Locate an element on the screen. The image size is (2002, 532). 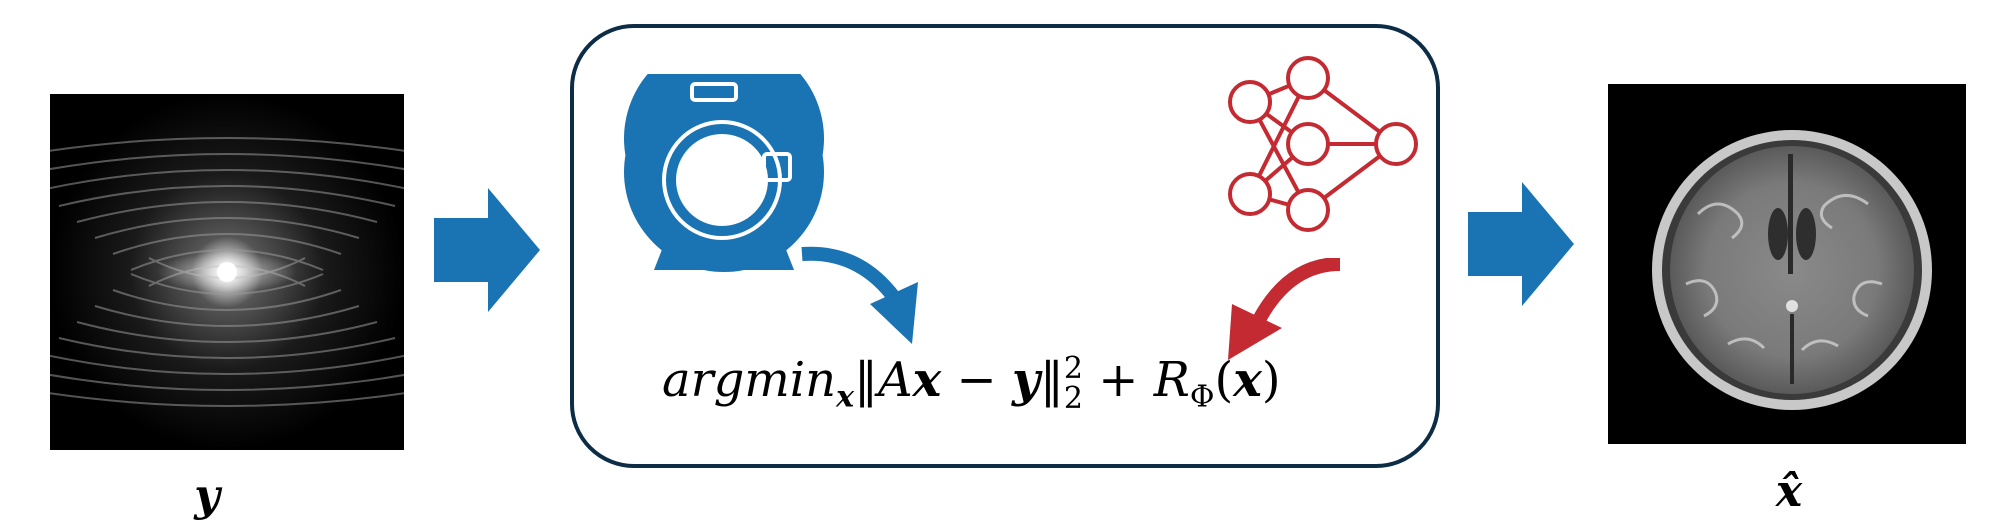
formula-R-sub: Φ is located at coordinates (1202, 397).